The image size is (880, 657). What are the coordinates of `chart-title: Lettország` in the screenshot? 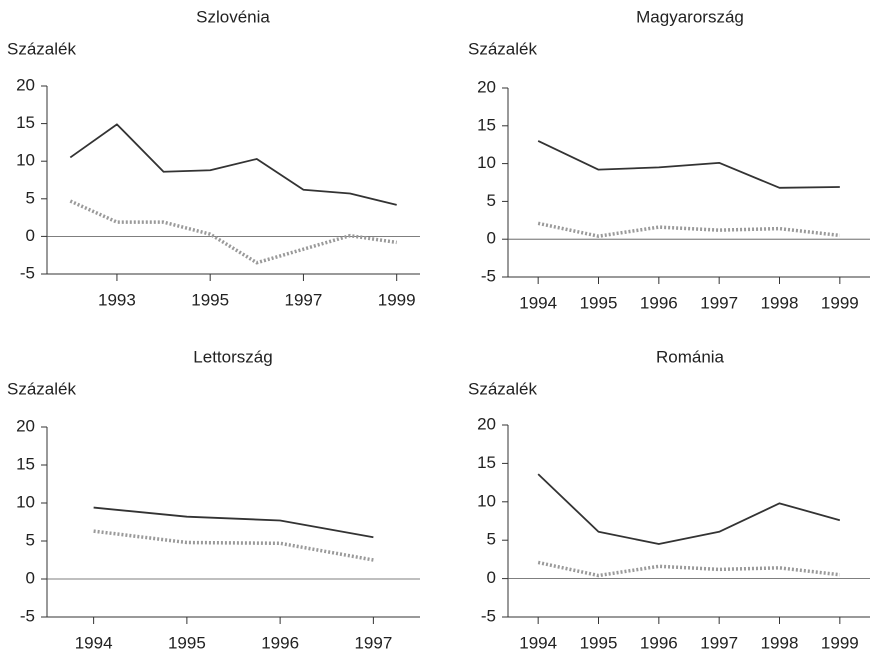 It's located at (232, 356).